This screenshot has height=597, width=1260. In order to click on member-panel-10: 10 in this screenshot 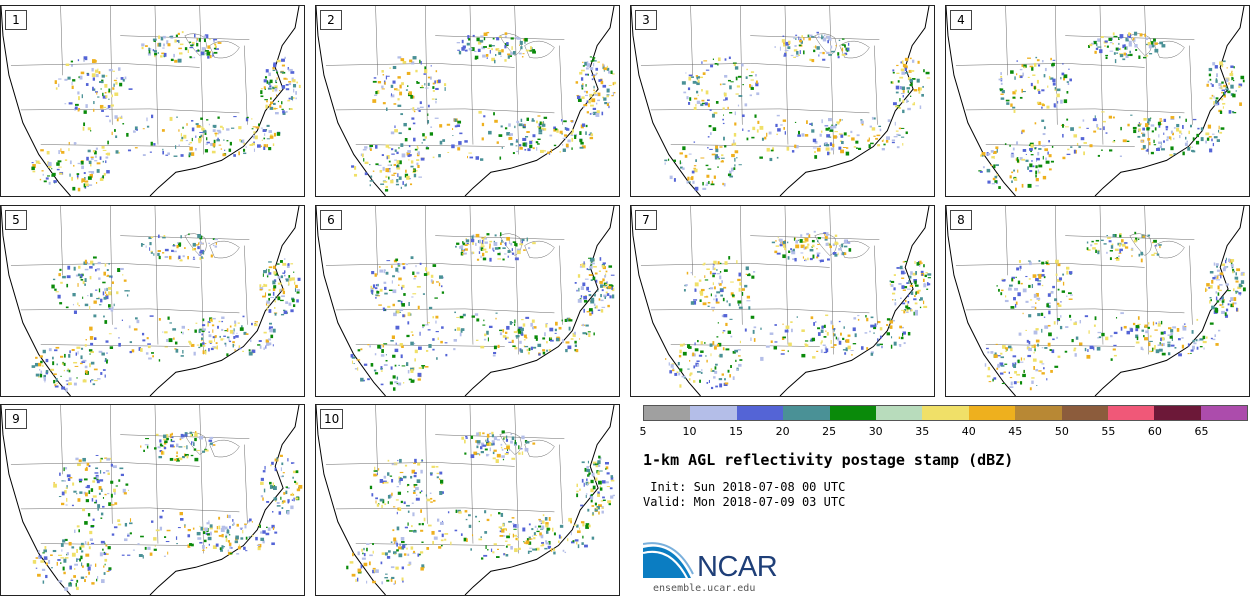, I will do `click(467, 500)`.